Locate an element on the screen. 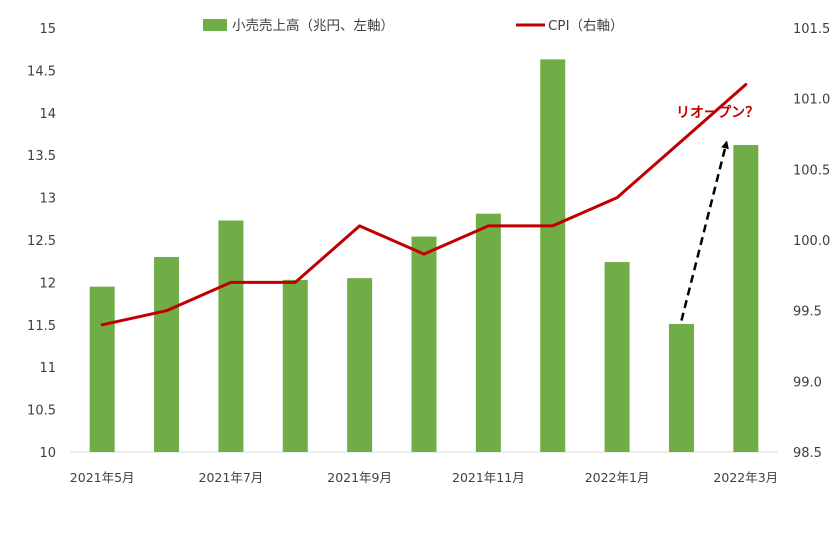 This screenshot has height=546, width=838. x-tick-label: 2022年1月 is located at coordinates (617, 477).